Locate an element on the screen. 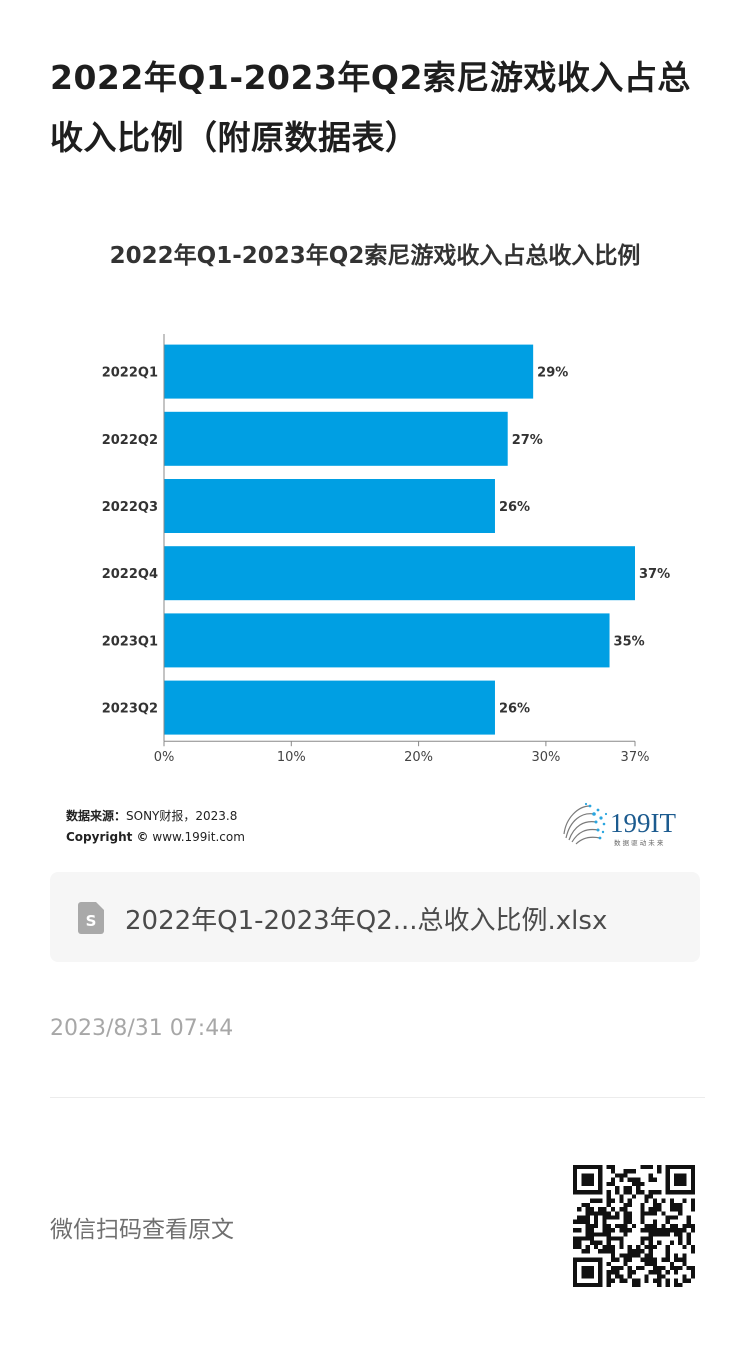 This screenshot has width=750, height=1354. category-label-2023Q1: 2023Q1 is located at coordinates (130, 641).